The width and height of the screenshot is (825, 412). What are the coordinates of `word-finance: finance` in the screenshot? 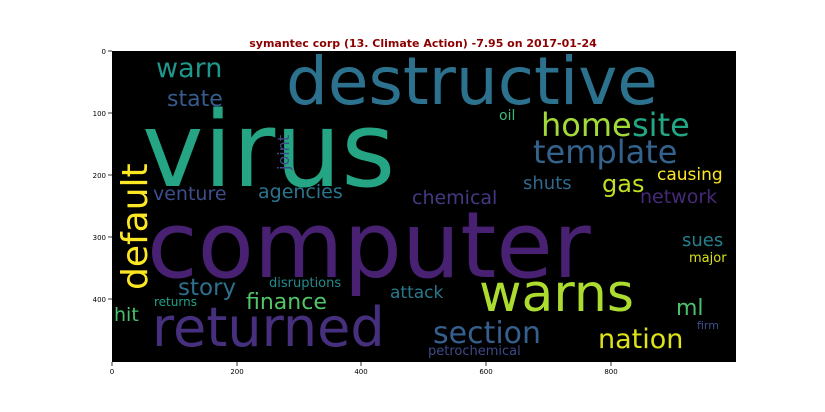 It's located at (286, 302).